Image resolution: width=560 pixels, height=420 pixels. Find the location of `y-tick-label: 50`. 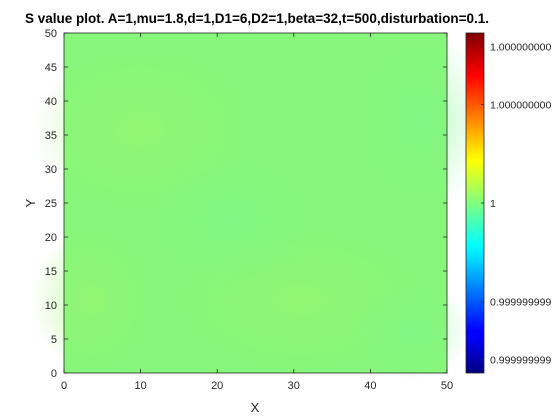

y-tick-label: 50 is located at coordinates (51, 34).